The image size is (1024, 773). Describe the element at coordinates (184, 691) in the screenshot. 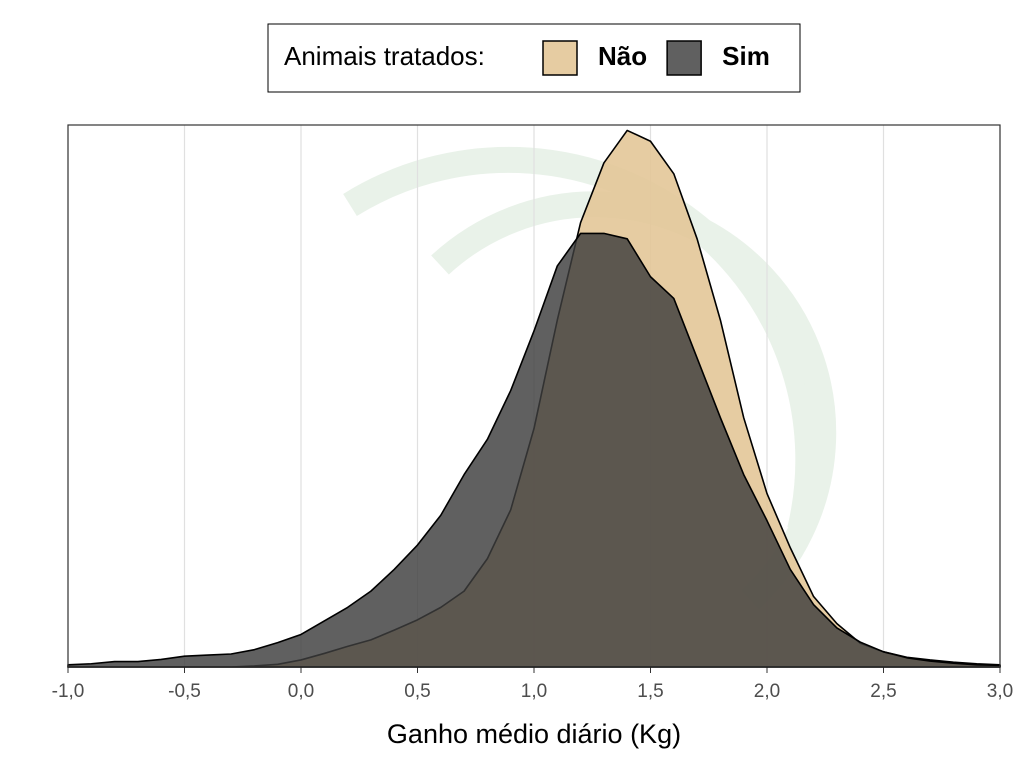

I see `x-tick-label: -0,5` at that location.